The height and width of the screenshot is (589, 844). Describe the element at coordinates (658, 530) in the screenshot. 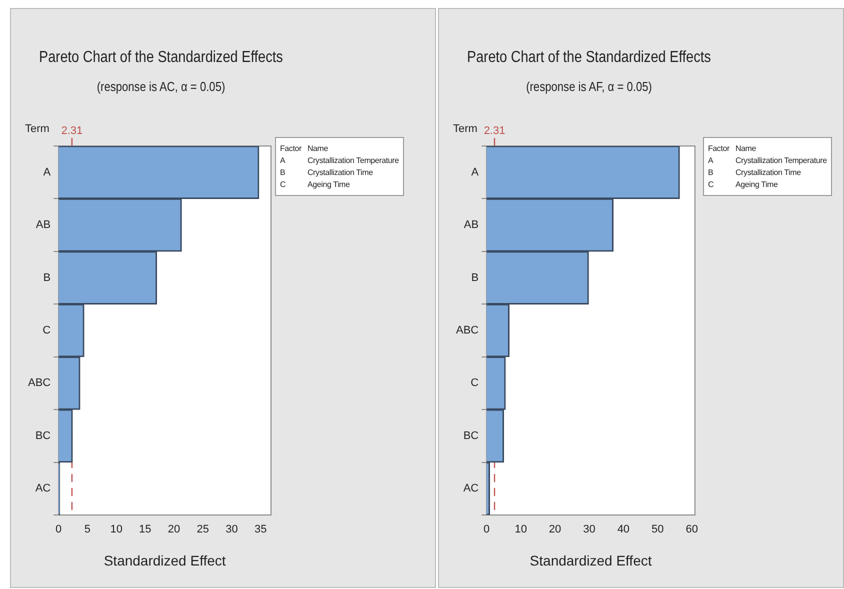

I see `x-tick-label: 50` at that location.